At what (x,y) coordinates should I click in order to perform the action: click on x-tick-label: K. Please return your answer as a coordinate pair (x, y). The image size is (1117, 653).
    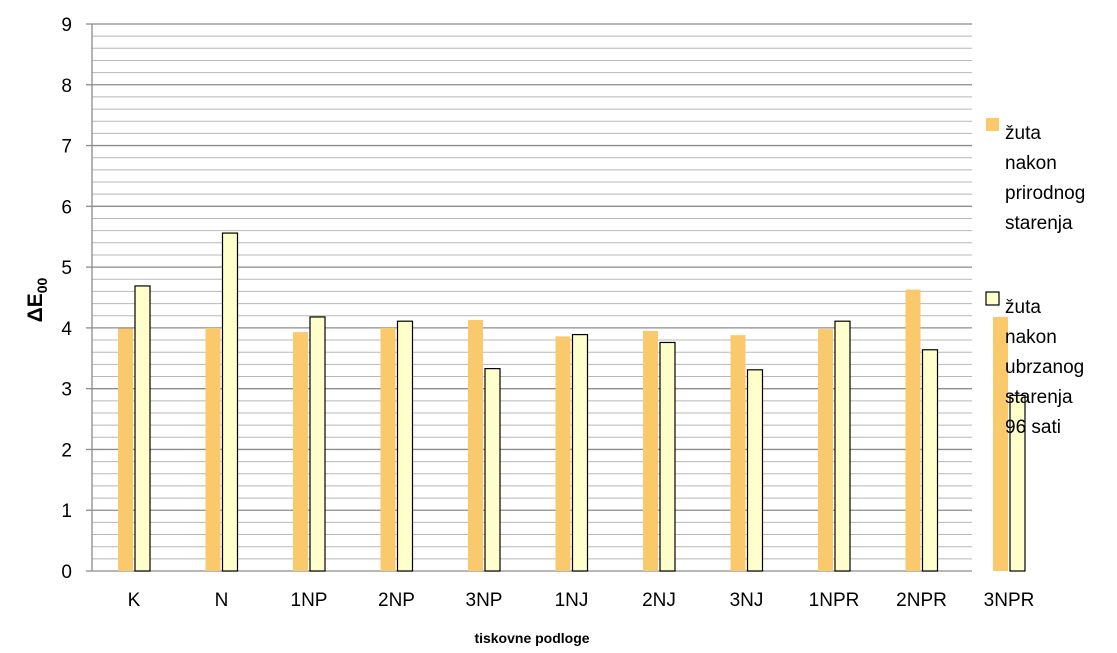
    Looking at the image, I should click on (134, 600).